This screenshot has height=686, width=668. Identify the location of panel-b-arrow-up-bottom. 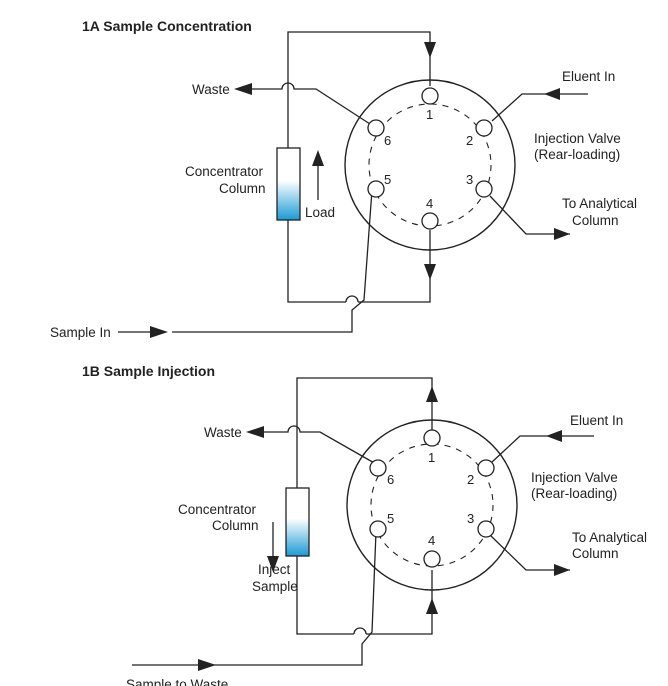
(432, 606).